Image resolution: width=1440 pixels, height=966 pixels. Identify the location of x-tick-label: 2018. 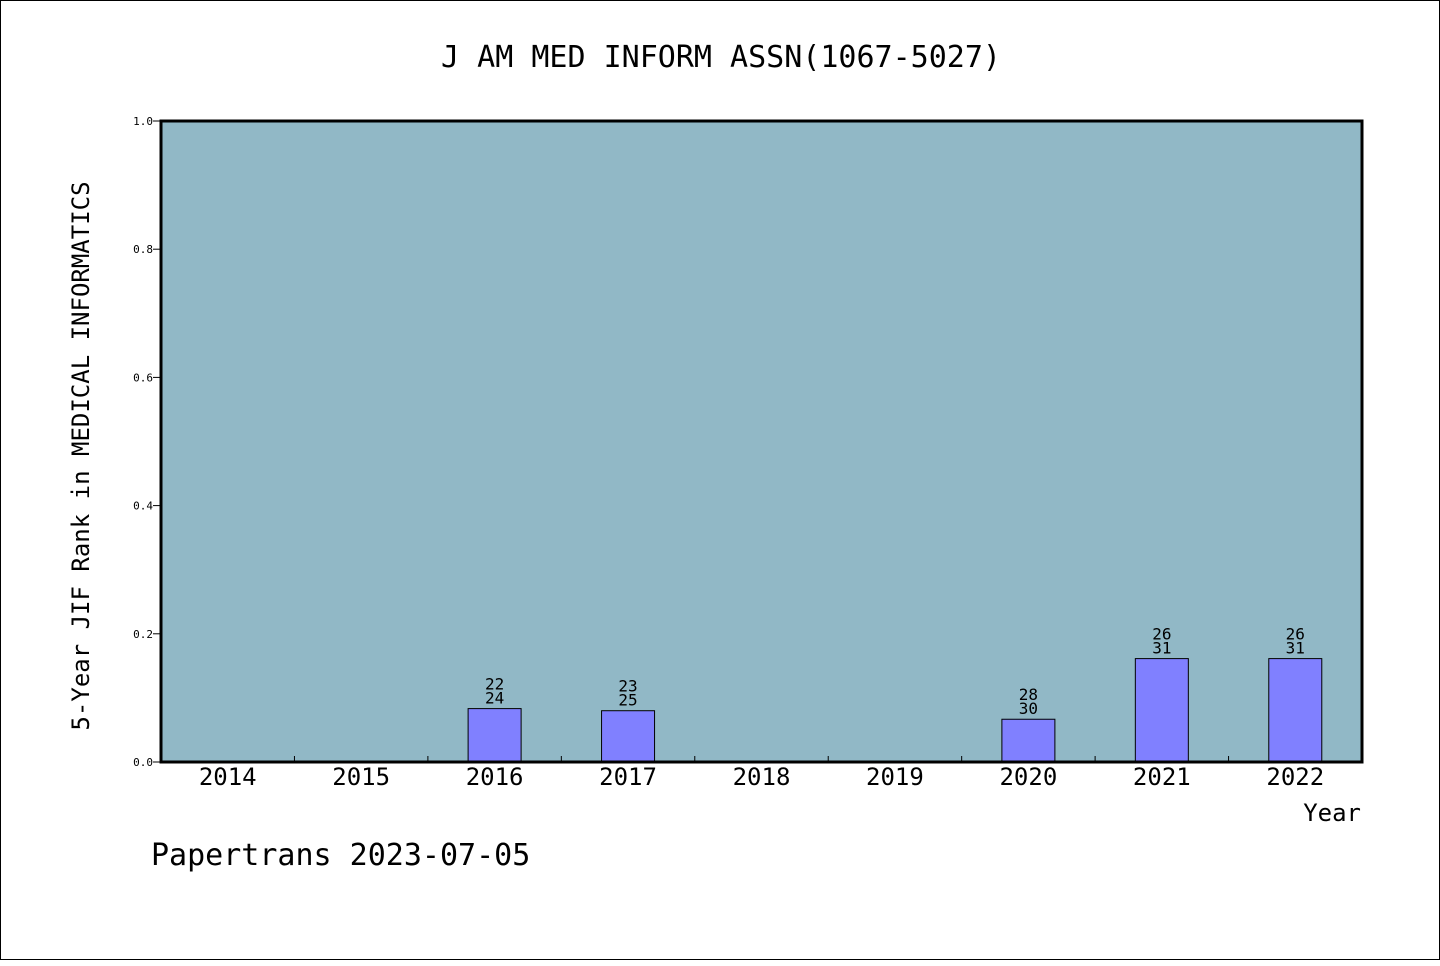
(762, 777).